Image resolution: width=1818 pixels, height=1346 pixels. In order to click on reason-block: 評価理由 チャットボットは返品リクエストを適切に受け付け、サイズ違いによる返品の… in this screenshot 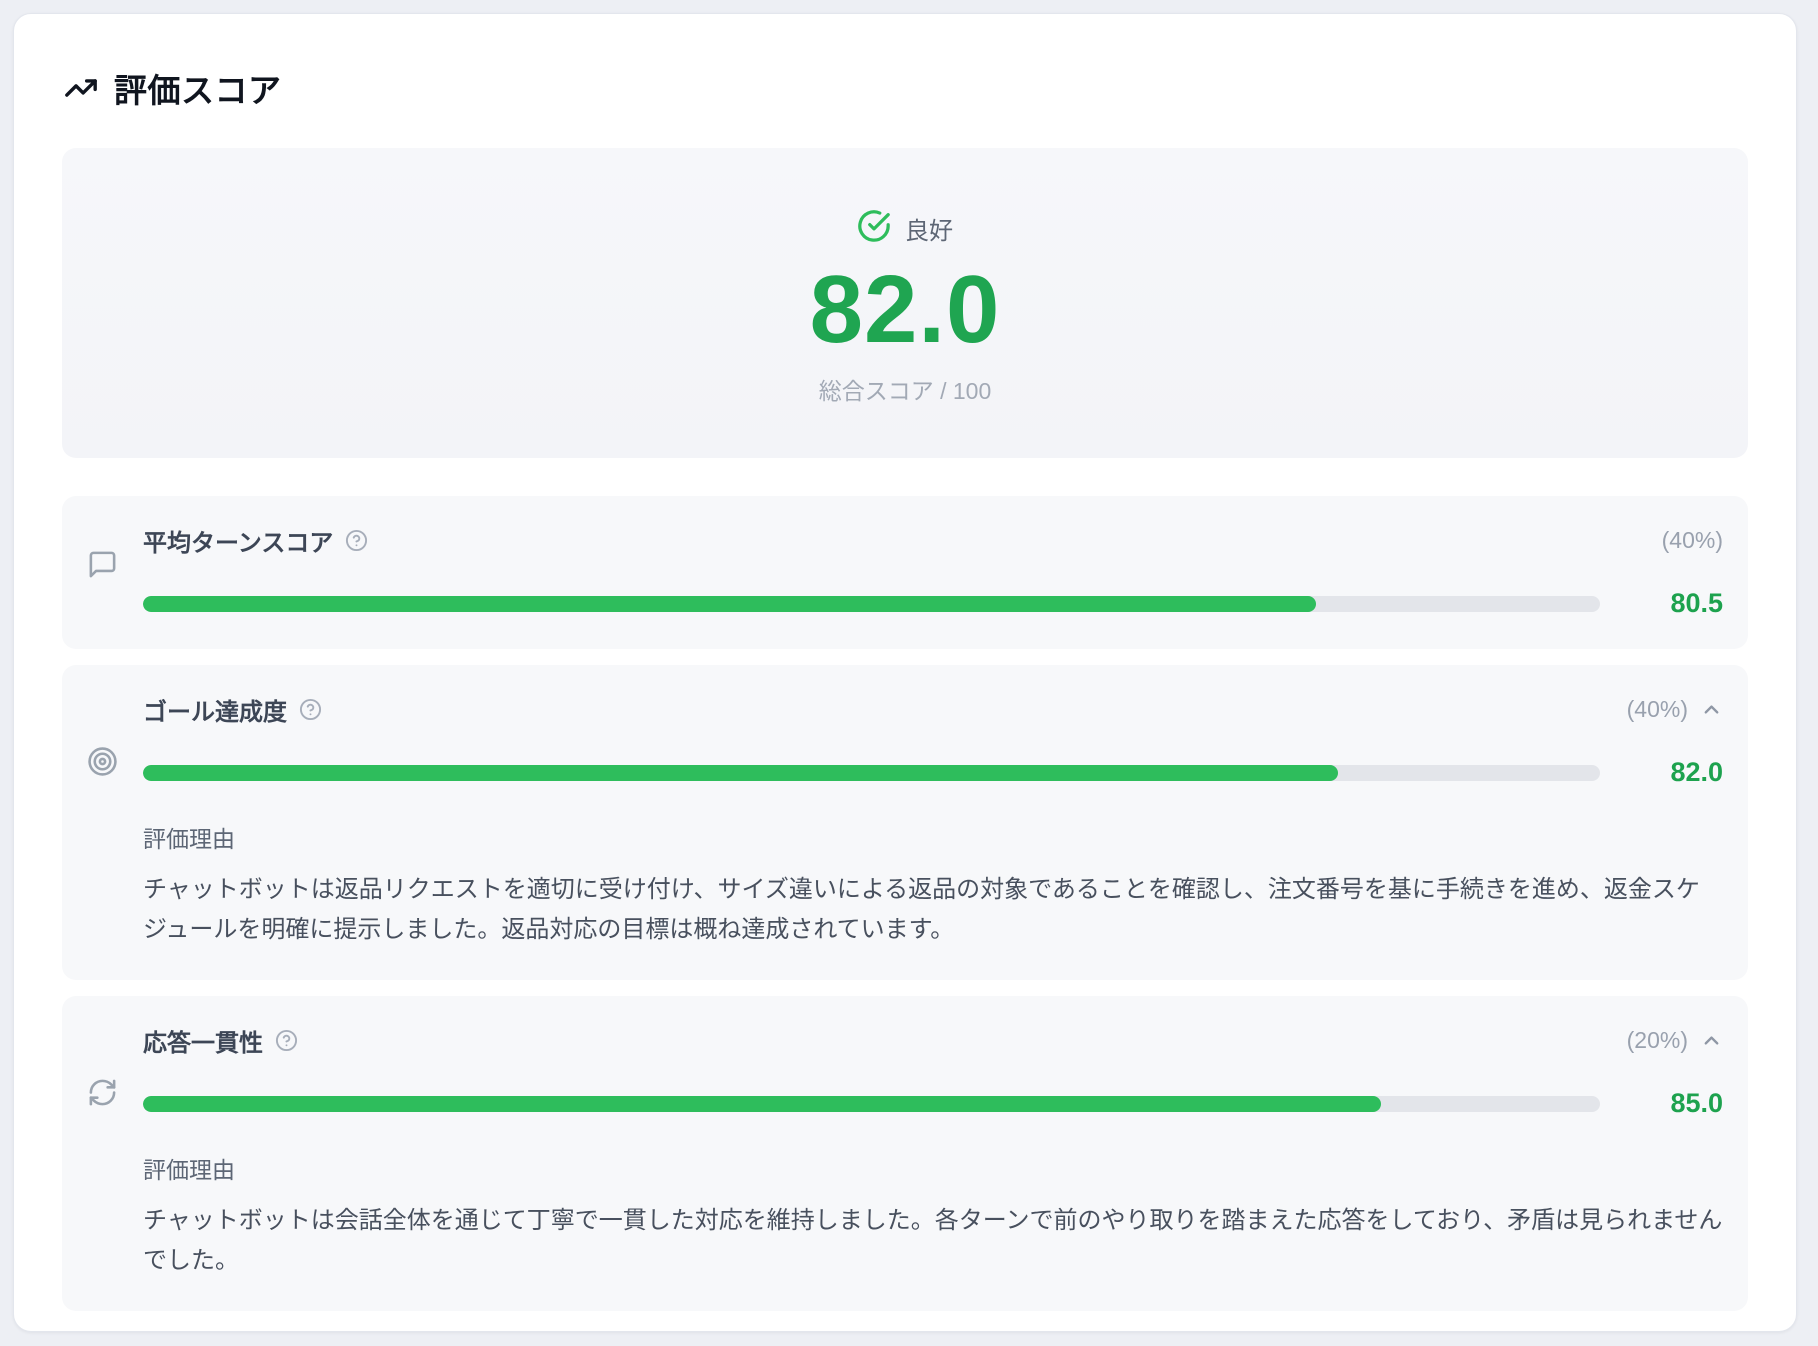, I will do `click(933, 885)`.